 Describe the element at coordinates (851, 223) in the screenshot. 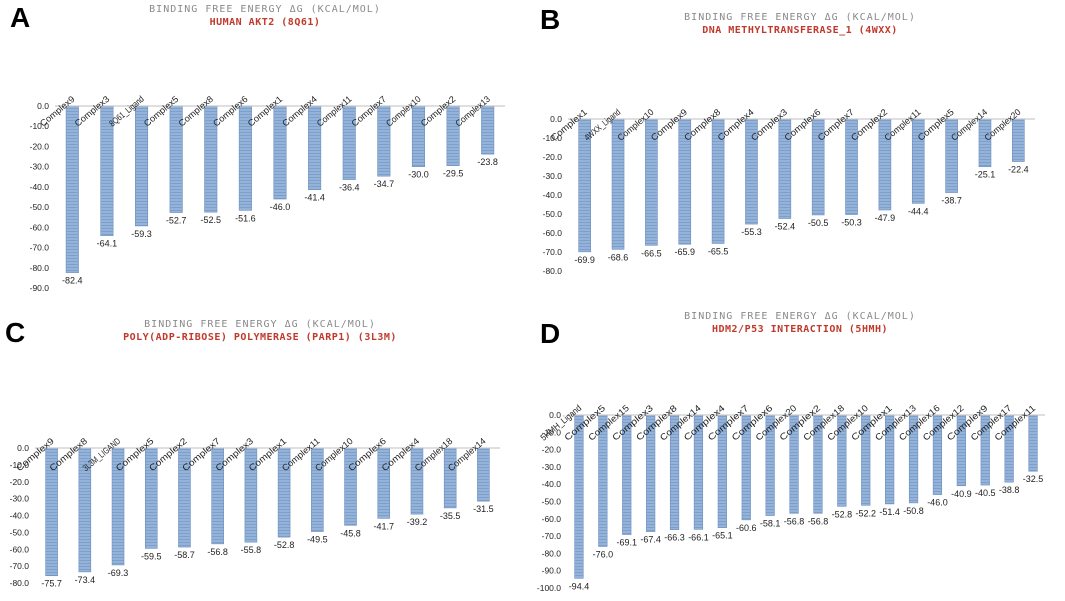

I see `value-label: -50.3` at that location.